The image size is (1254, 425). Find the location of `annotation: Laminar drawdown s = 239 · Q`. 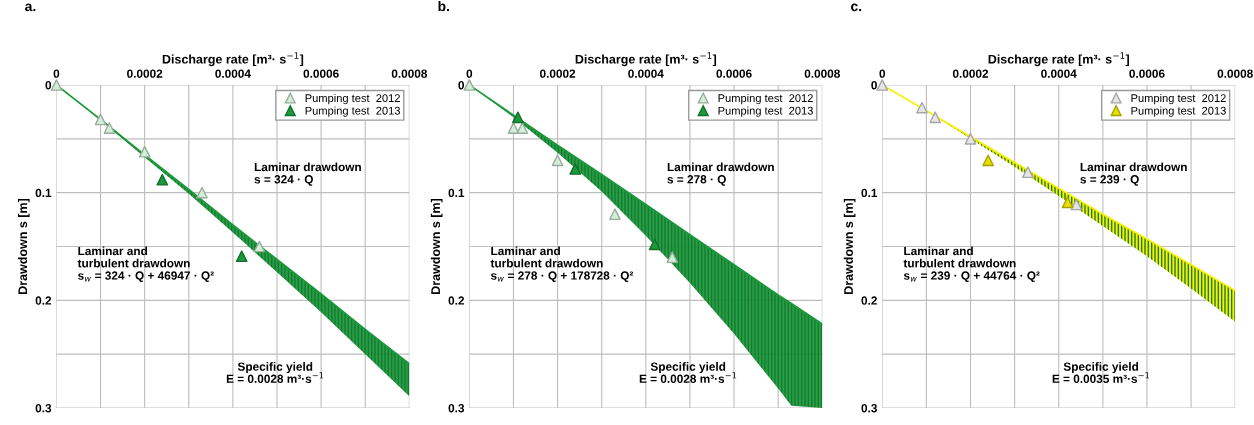

annotation: Laminar drawdown s = 239 · Q is located at coordinates (1133, 174).